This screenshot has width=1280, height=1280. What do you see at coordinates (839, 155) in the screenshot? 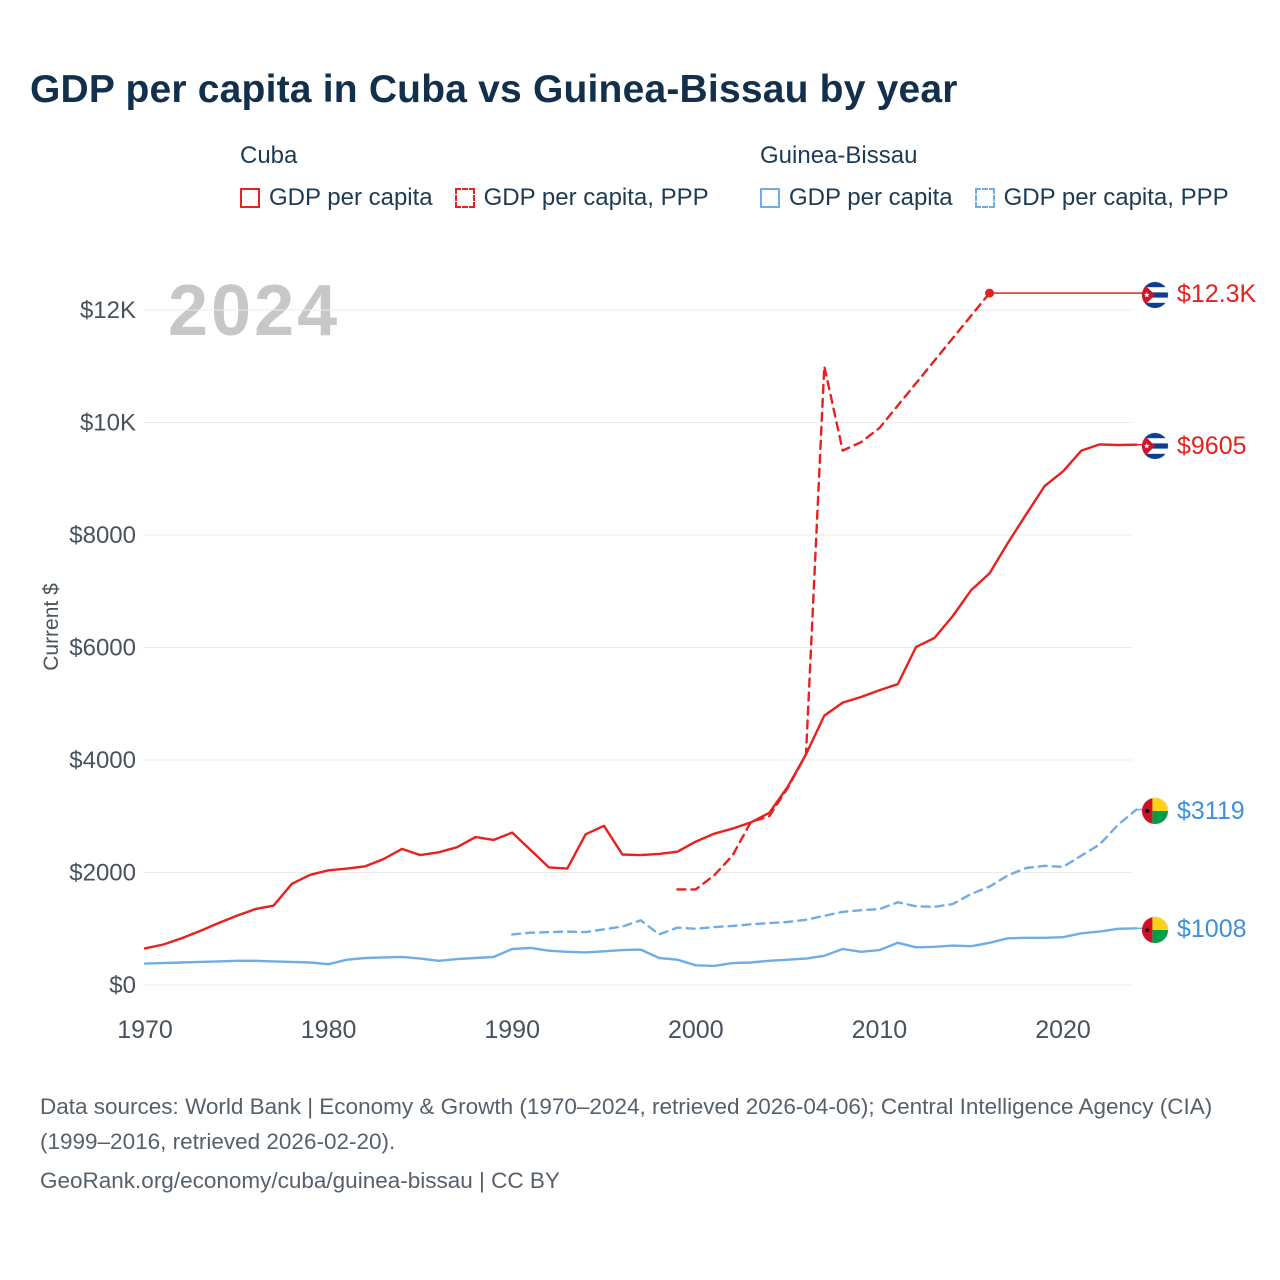
I see `legend-group-title-guinea-bissau: Guinea-Bissau` at bounding box center [839, 155].